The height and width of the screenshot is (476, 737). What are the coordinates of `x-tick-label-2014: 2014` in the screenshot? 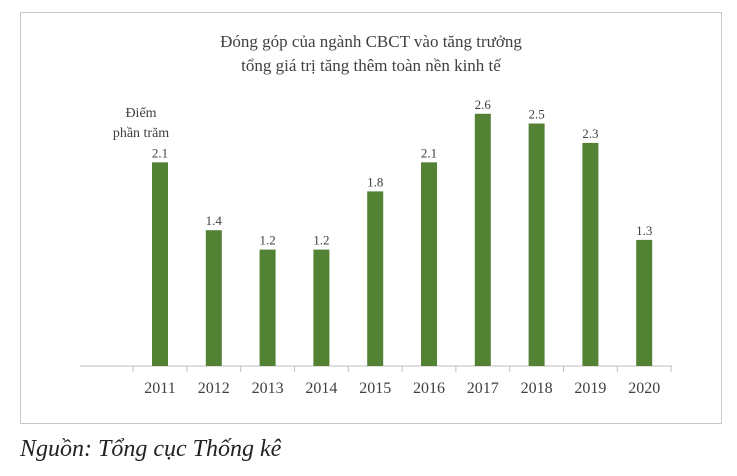 It's located at (321, 388).